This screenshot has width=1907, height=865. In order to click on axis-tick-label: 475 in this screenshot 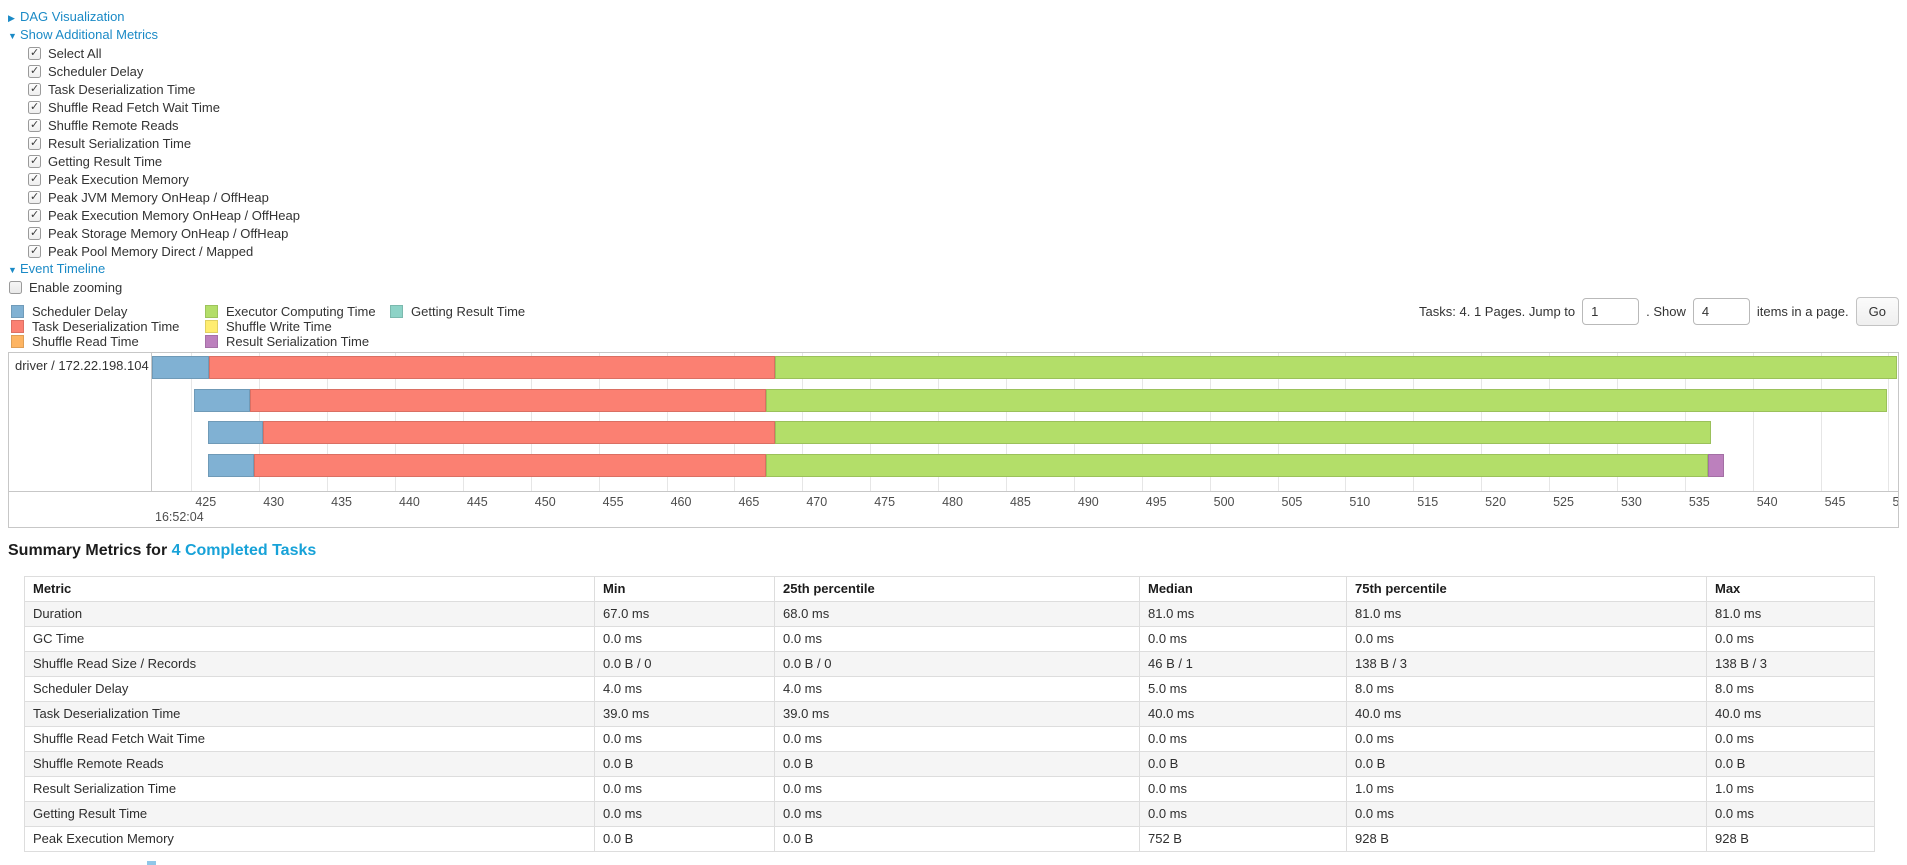, I will do `click(885, 502)`.